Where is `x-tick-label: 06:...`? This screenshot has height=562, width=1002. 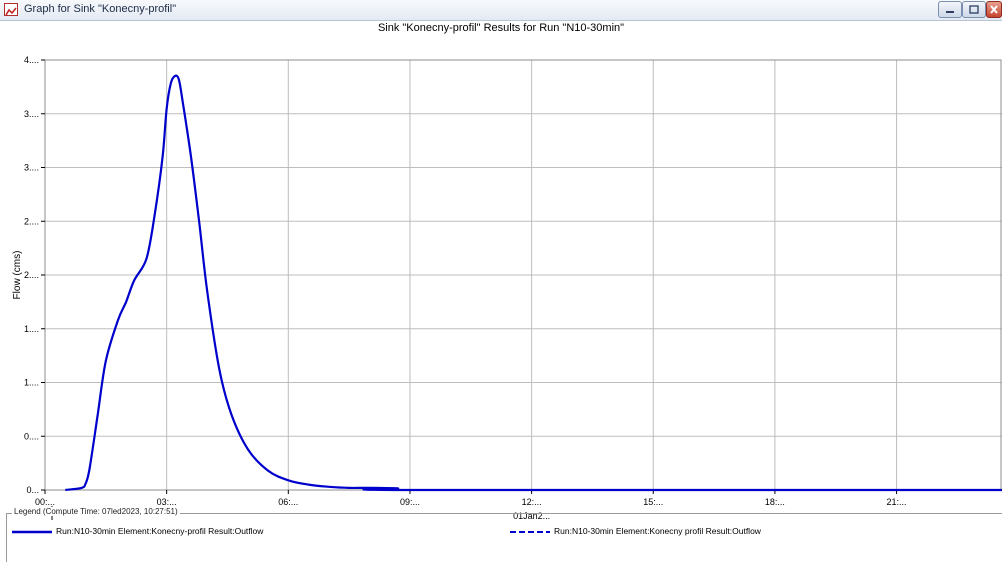
x-tick-label: 06:... is located at coordinates (288, 502).